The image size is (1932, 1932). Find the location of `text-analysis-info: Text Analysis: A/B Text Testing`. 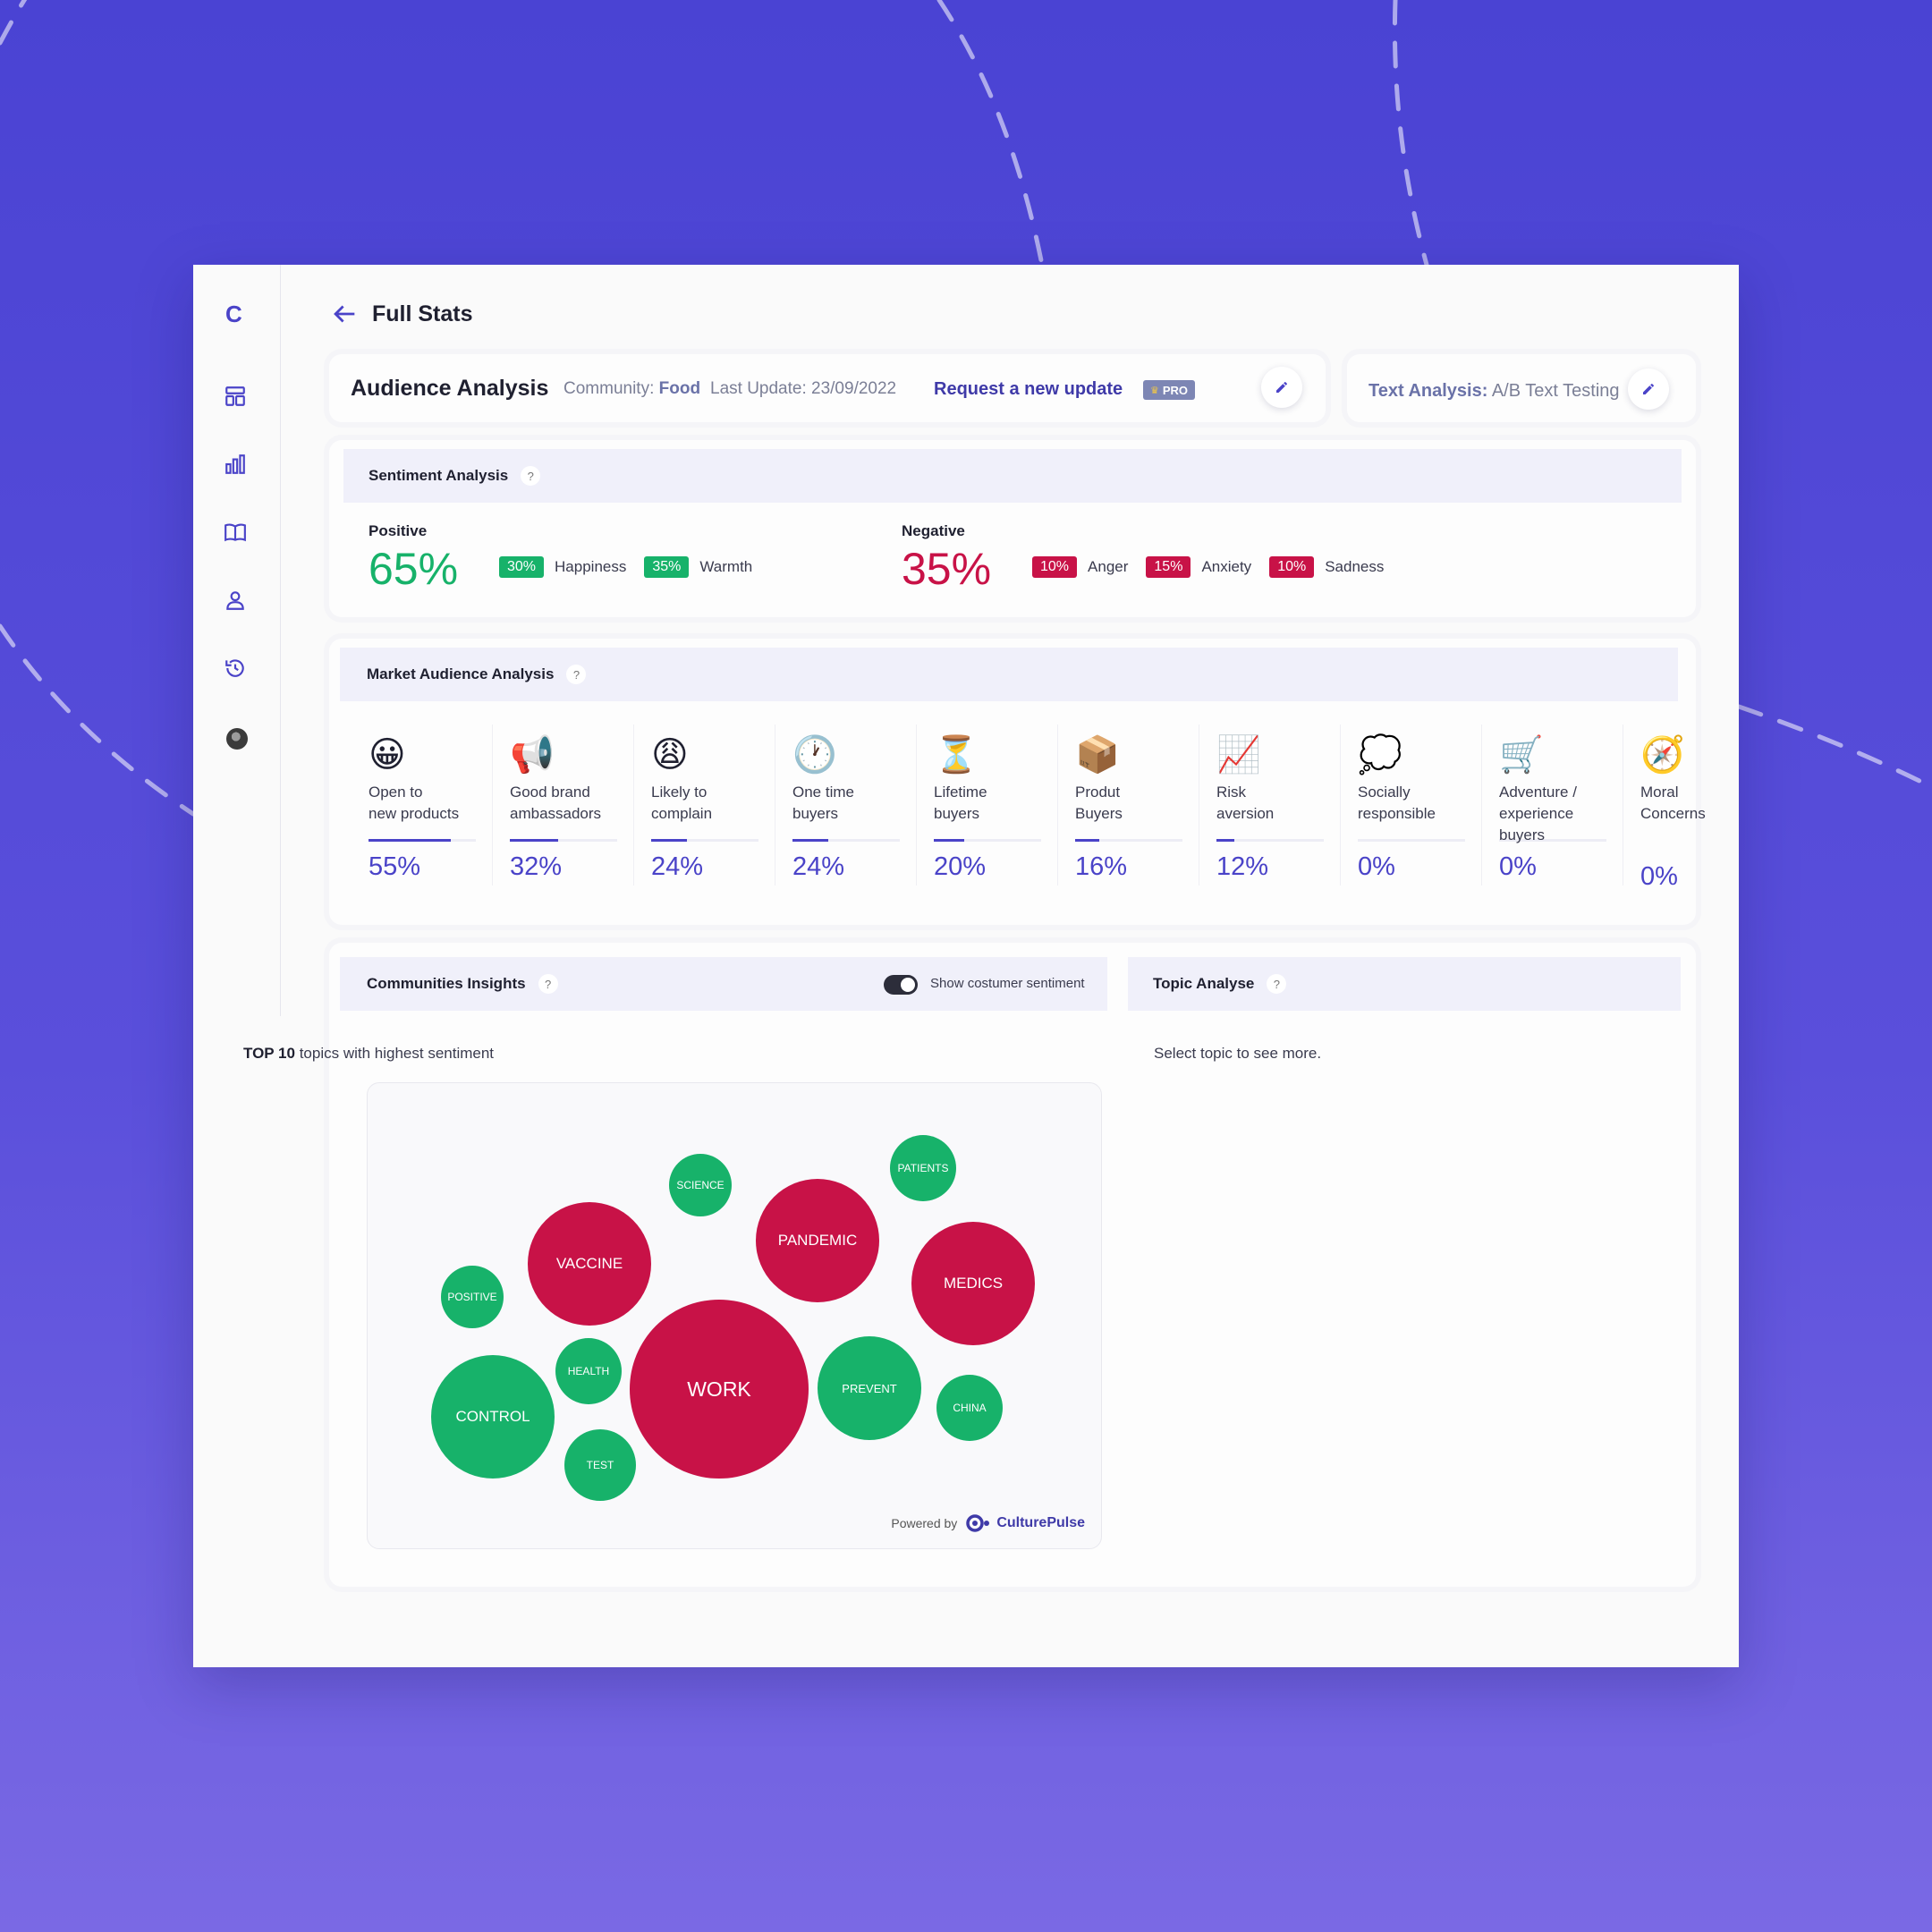

text-analysis-info: Text Analysis: A/B Text Testing is located at coordinates (1494, 391).